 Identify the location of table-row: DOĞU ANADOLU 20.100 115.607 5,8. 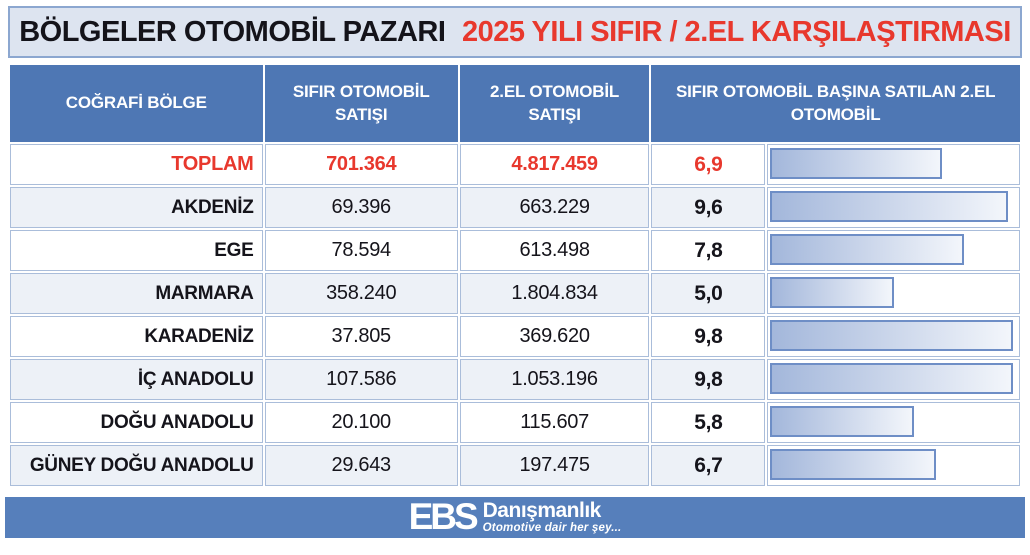
(515, 422).